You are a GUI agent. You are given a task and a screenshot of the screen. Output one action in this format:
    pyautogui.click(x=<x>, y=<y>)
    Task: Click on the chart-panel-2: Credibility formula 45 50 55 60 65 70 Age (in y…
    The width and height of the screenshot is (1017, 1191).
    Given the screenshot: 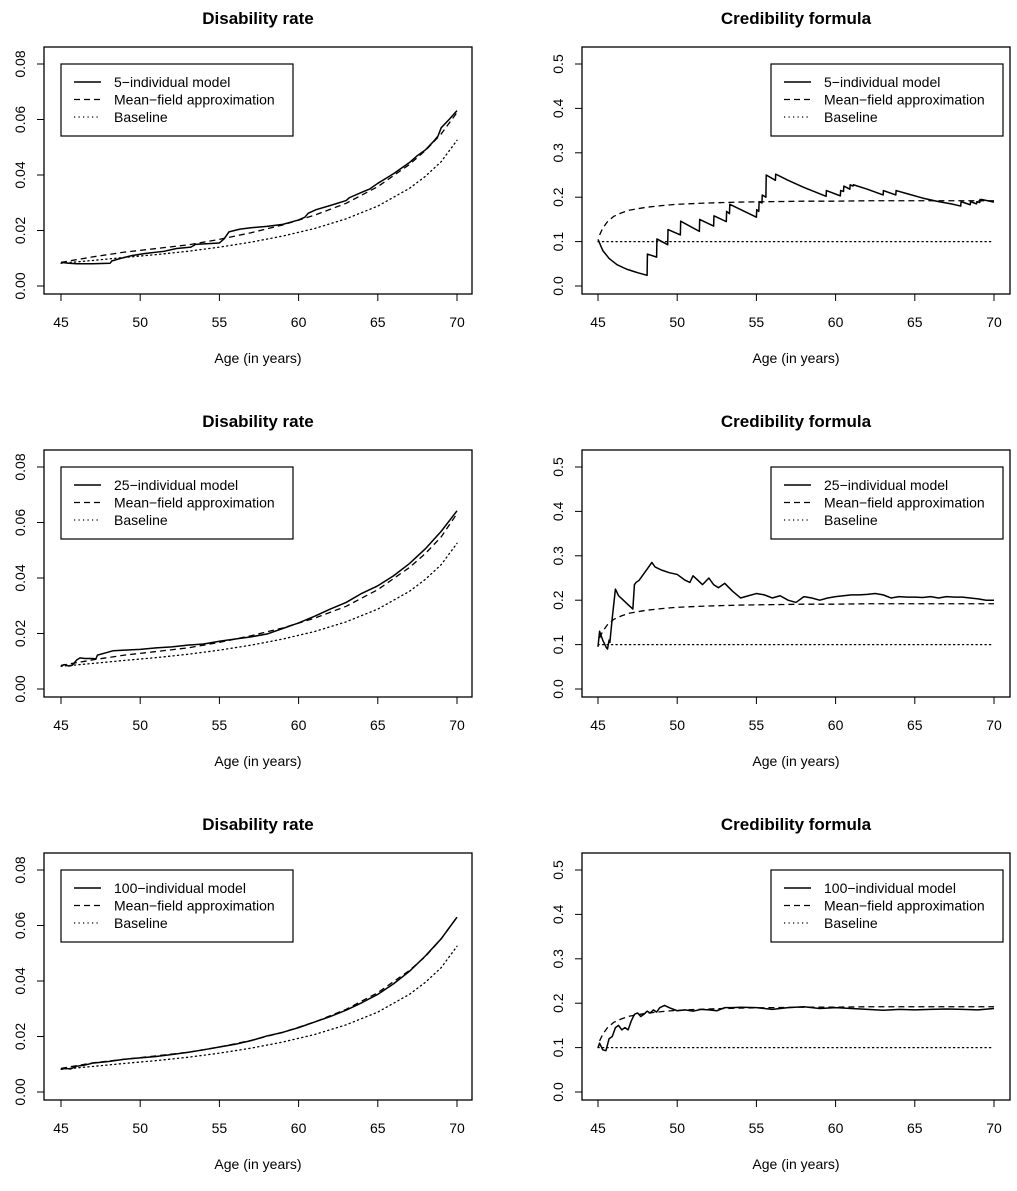 What is the action you would take?
    pyautogui.click(x=780, y=187)
    